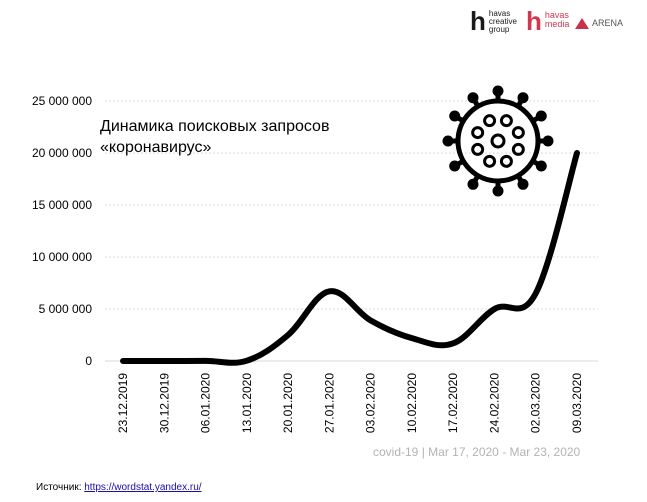 The width and height of the screenshot is (647, 502). I want to click on x-tick-label: 24.02.2020, so click(494, 403).